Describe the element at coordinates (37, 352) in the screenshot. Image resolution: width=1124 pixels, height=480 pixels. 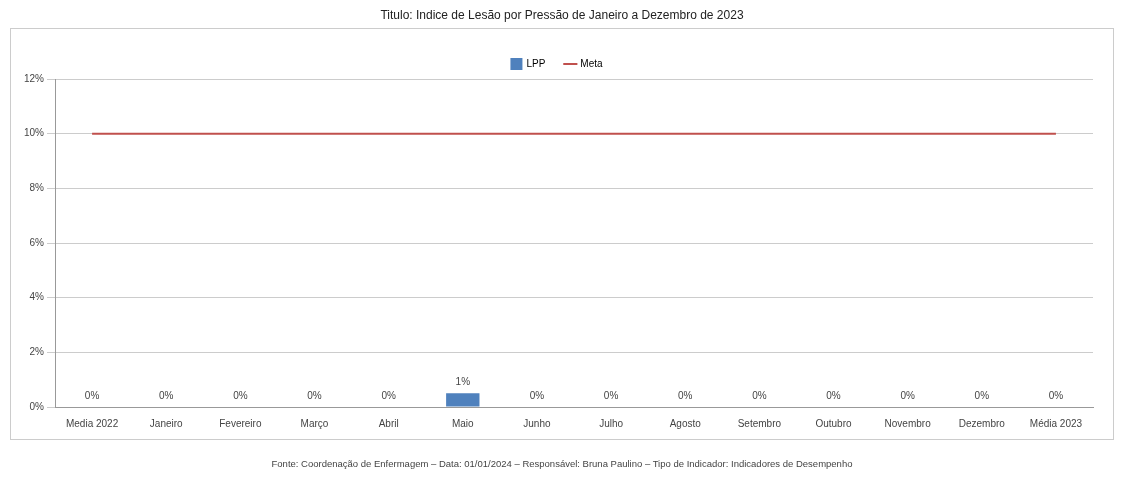
I see `y-tick-label: 2%` at that location.